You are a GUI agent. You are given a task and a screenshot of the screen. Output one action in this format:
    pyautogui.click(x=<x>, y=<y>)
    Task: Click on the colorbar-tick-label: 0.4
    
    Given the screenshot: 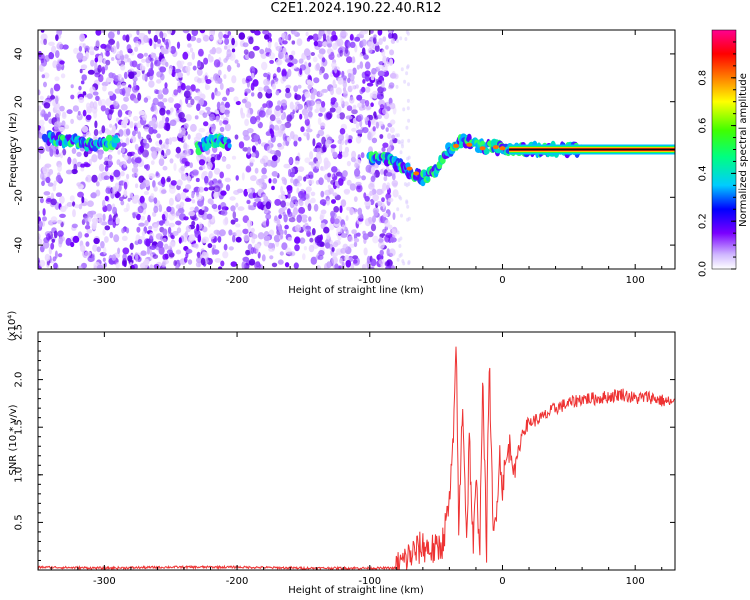 What is the action you would take?
    pyautogui.click(x=703, y=173)
    